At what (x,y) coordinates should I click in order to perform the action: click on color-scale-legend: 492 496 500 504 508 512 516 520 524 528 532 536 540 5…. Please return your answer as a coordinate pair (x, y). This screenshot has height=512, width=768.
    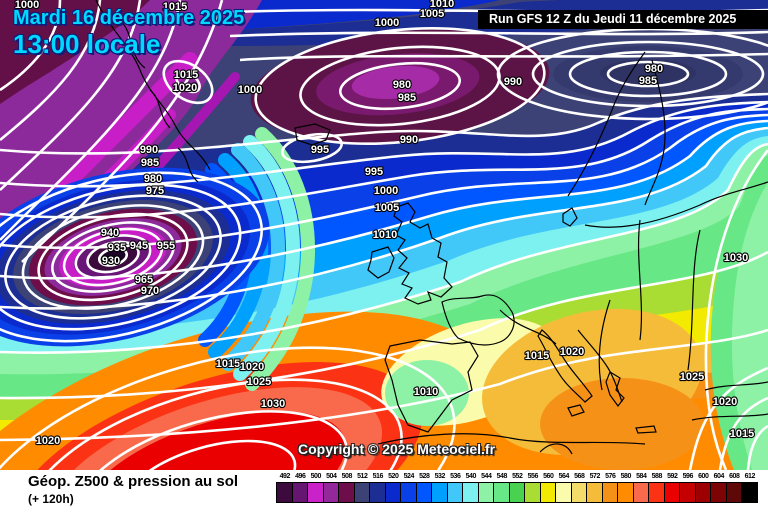
    Looking at the image, I should click on (517, 487).